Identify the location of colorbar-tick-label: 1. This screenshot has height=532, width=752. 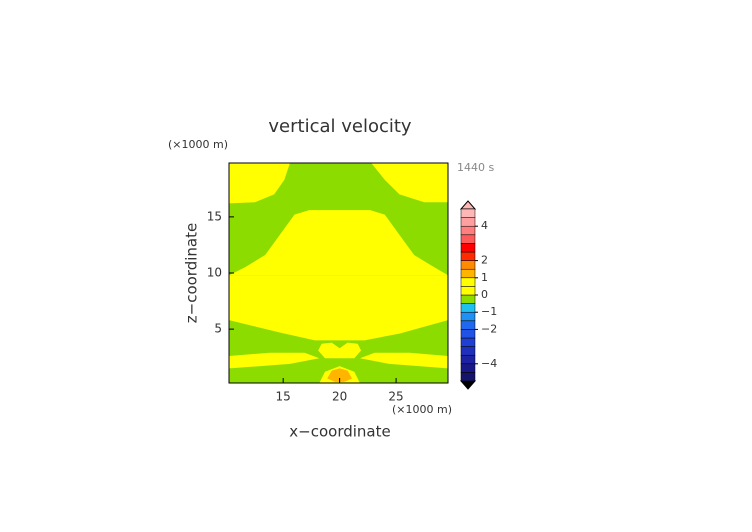
(484, 277).